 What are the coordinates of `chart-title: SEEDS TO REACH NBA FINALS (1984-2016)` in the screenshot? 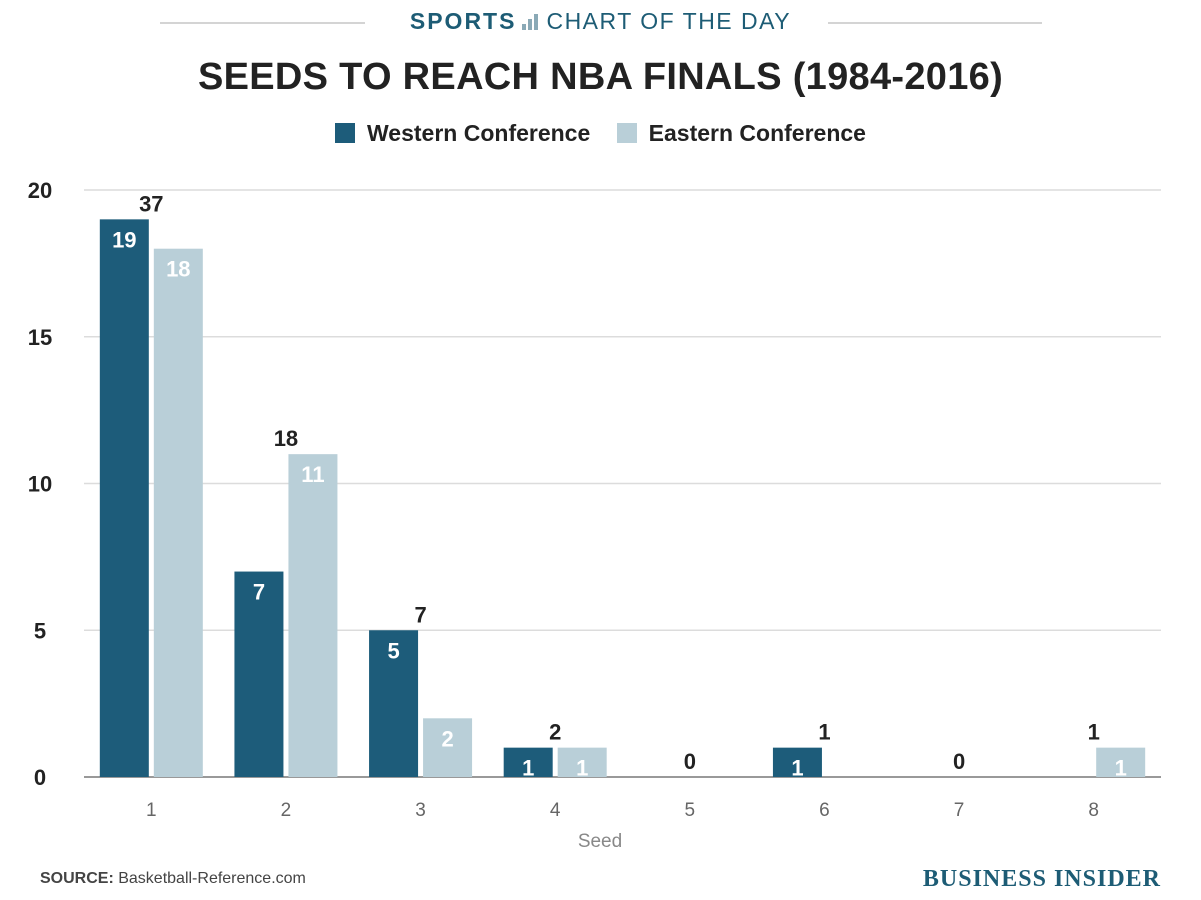 It's located at (600, 77).